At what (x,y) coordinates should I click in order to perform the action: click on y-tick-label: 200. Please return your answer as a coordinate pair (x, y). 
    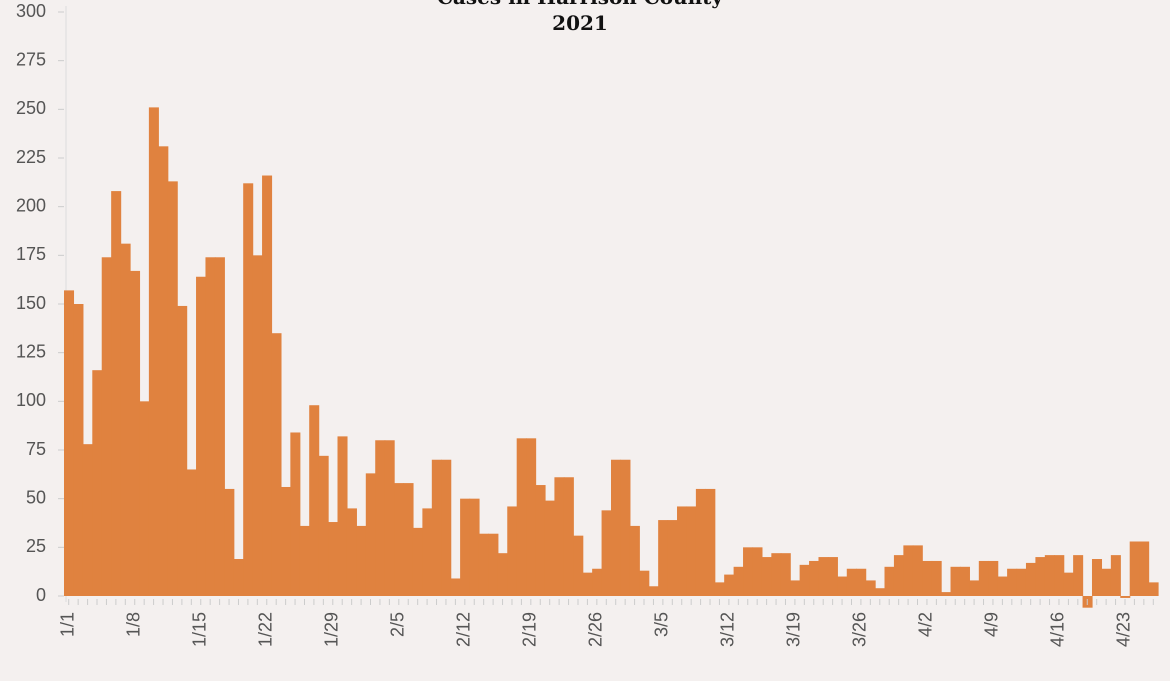
    Looking at the image, I should click on (31, 205).